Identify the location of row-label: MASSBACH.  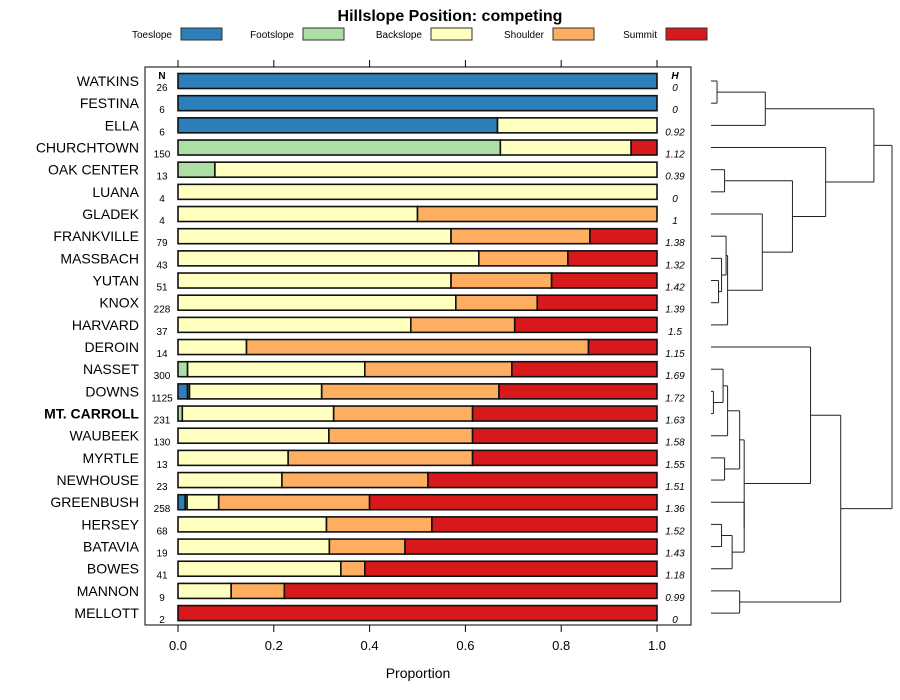
(99, 258).